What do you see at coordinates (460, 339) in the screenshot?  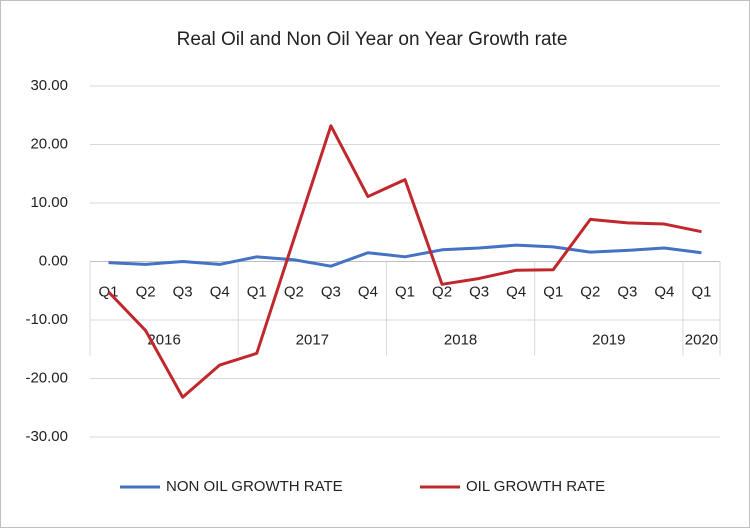 I see `group-label: 2018` at bounding box center [460, 339].